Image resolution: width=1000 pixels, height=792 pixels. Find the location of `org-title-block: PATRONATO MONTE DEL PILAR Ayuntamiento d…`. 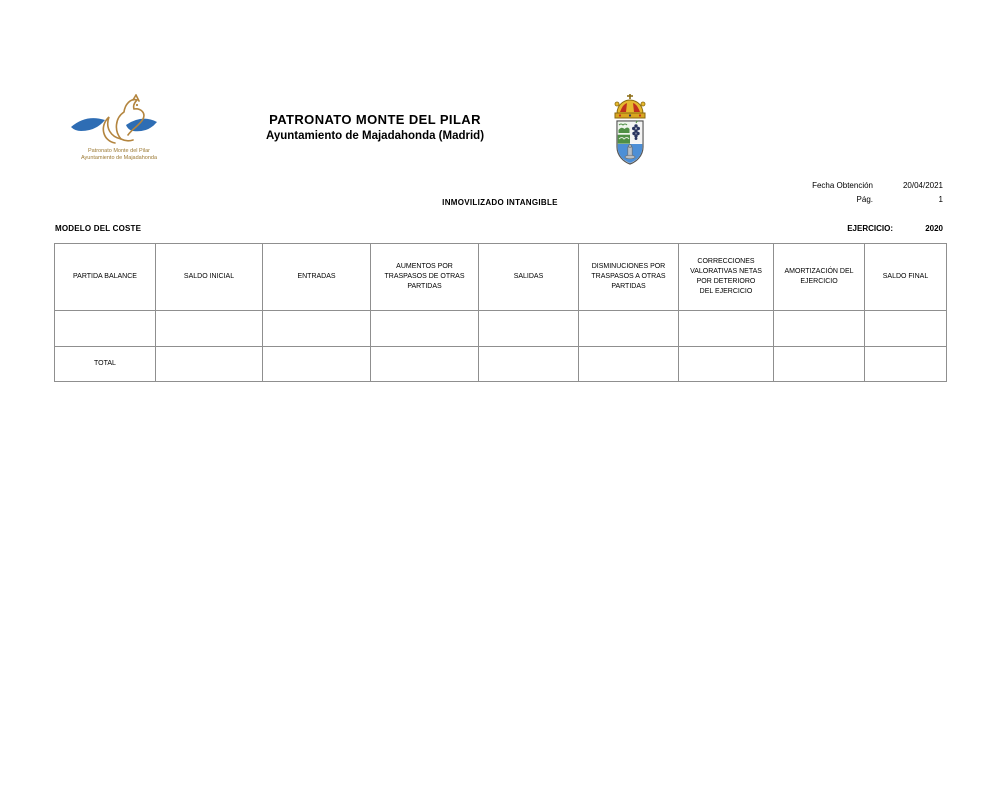

org-title-block: PATRONATO MONTE DEL PILAR Ayuntamiento d… is located at coordinates (375, 127).